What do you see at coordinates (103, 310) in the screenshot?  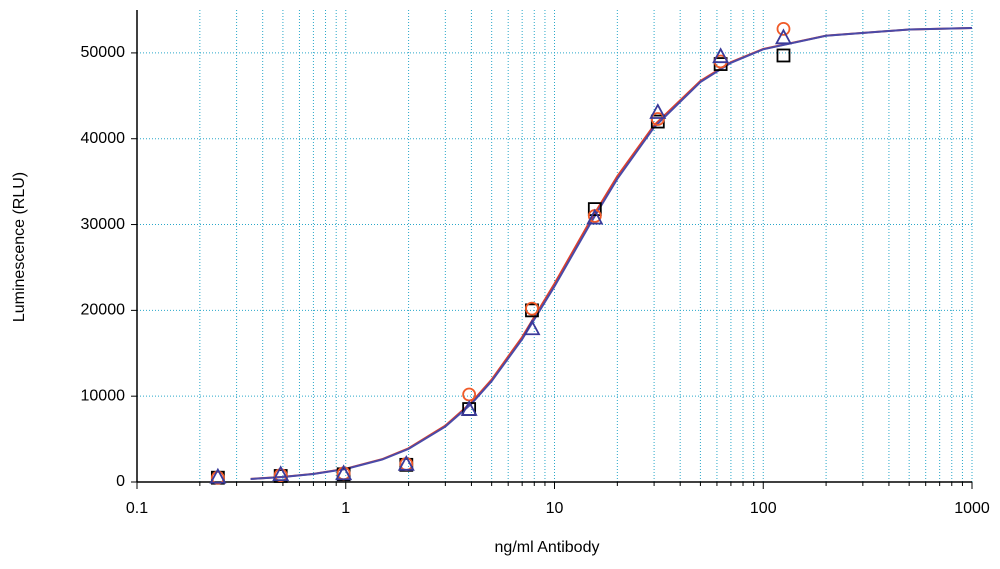 I see `y-tick-label: 20000` at bounding box center [103, 310].